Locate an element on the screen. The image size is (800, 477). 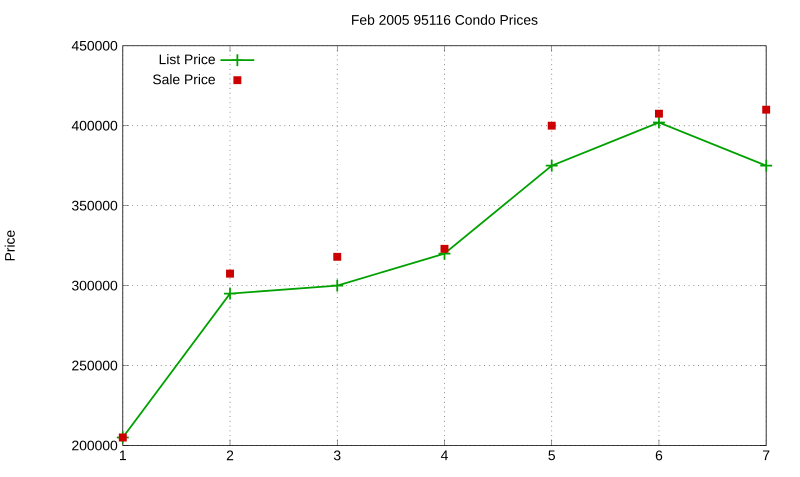
y-tick-label: 450000 is located at coordinates (95, 45).